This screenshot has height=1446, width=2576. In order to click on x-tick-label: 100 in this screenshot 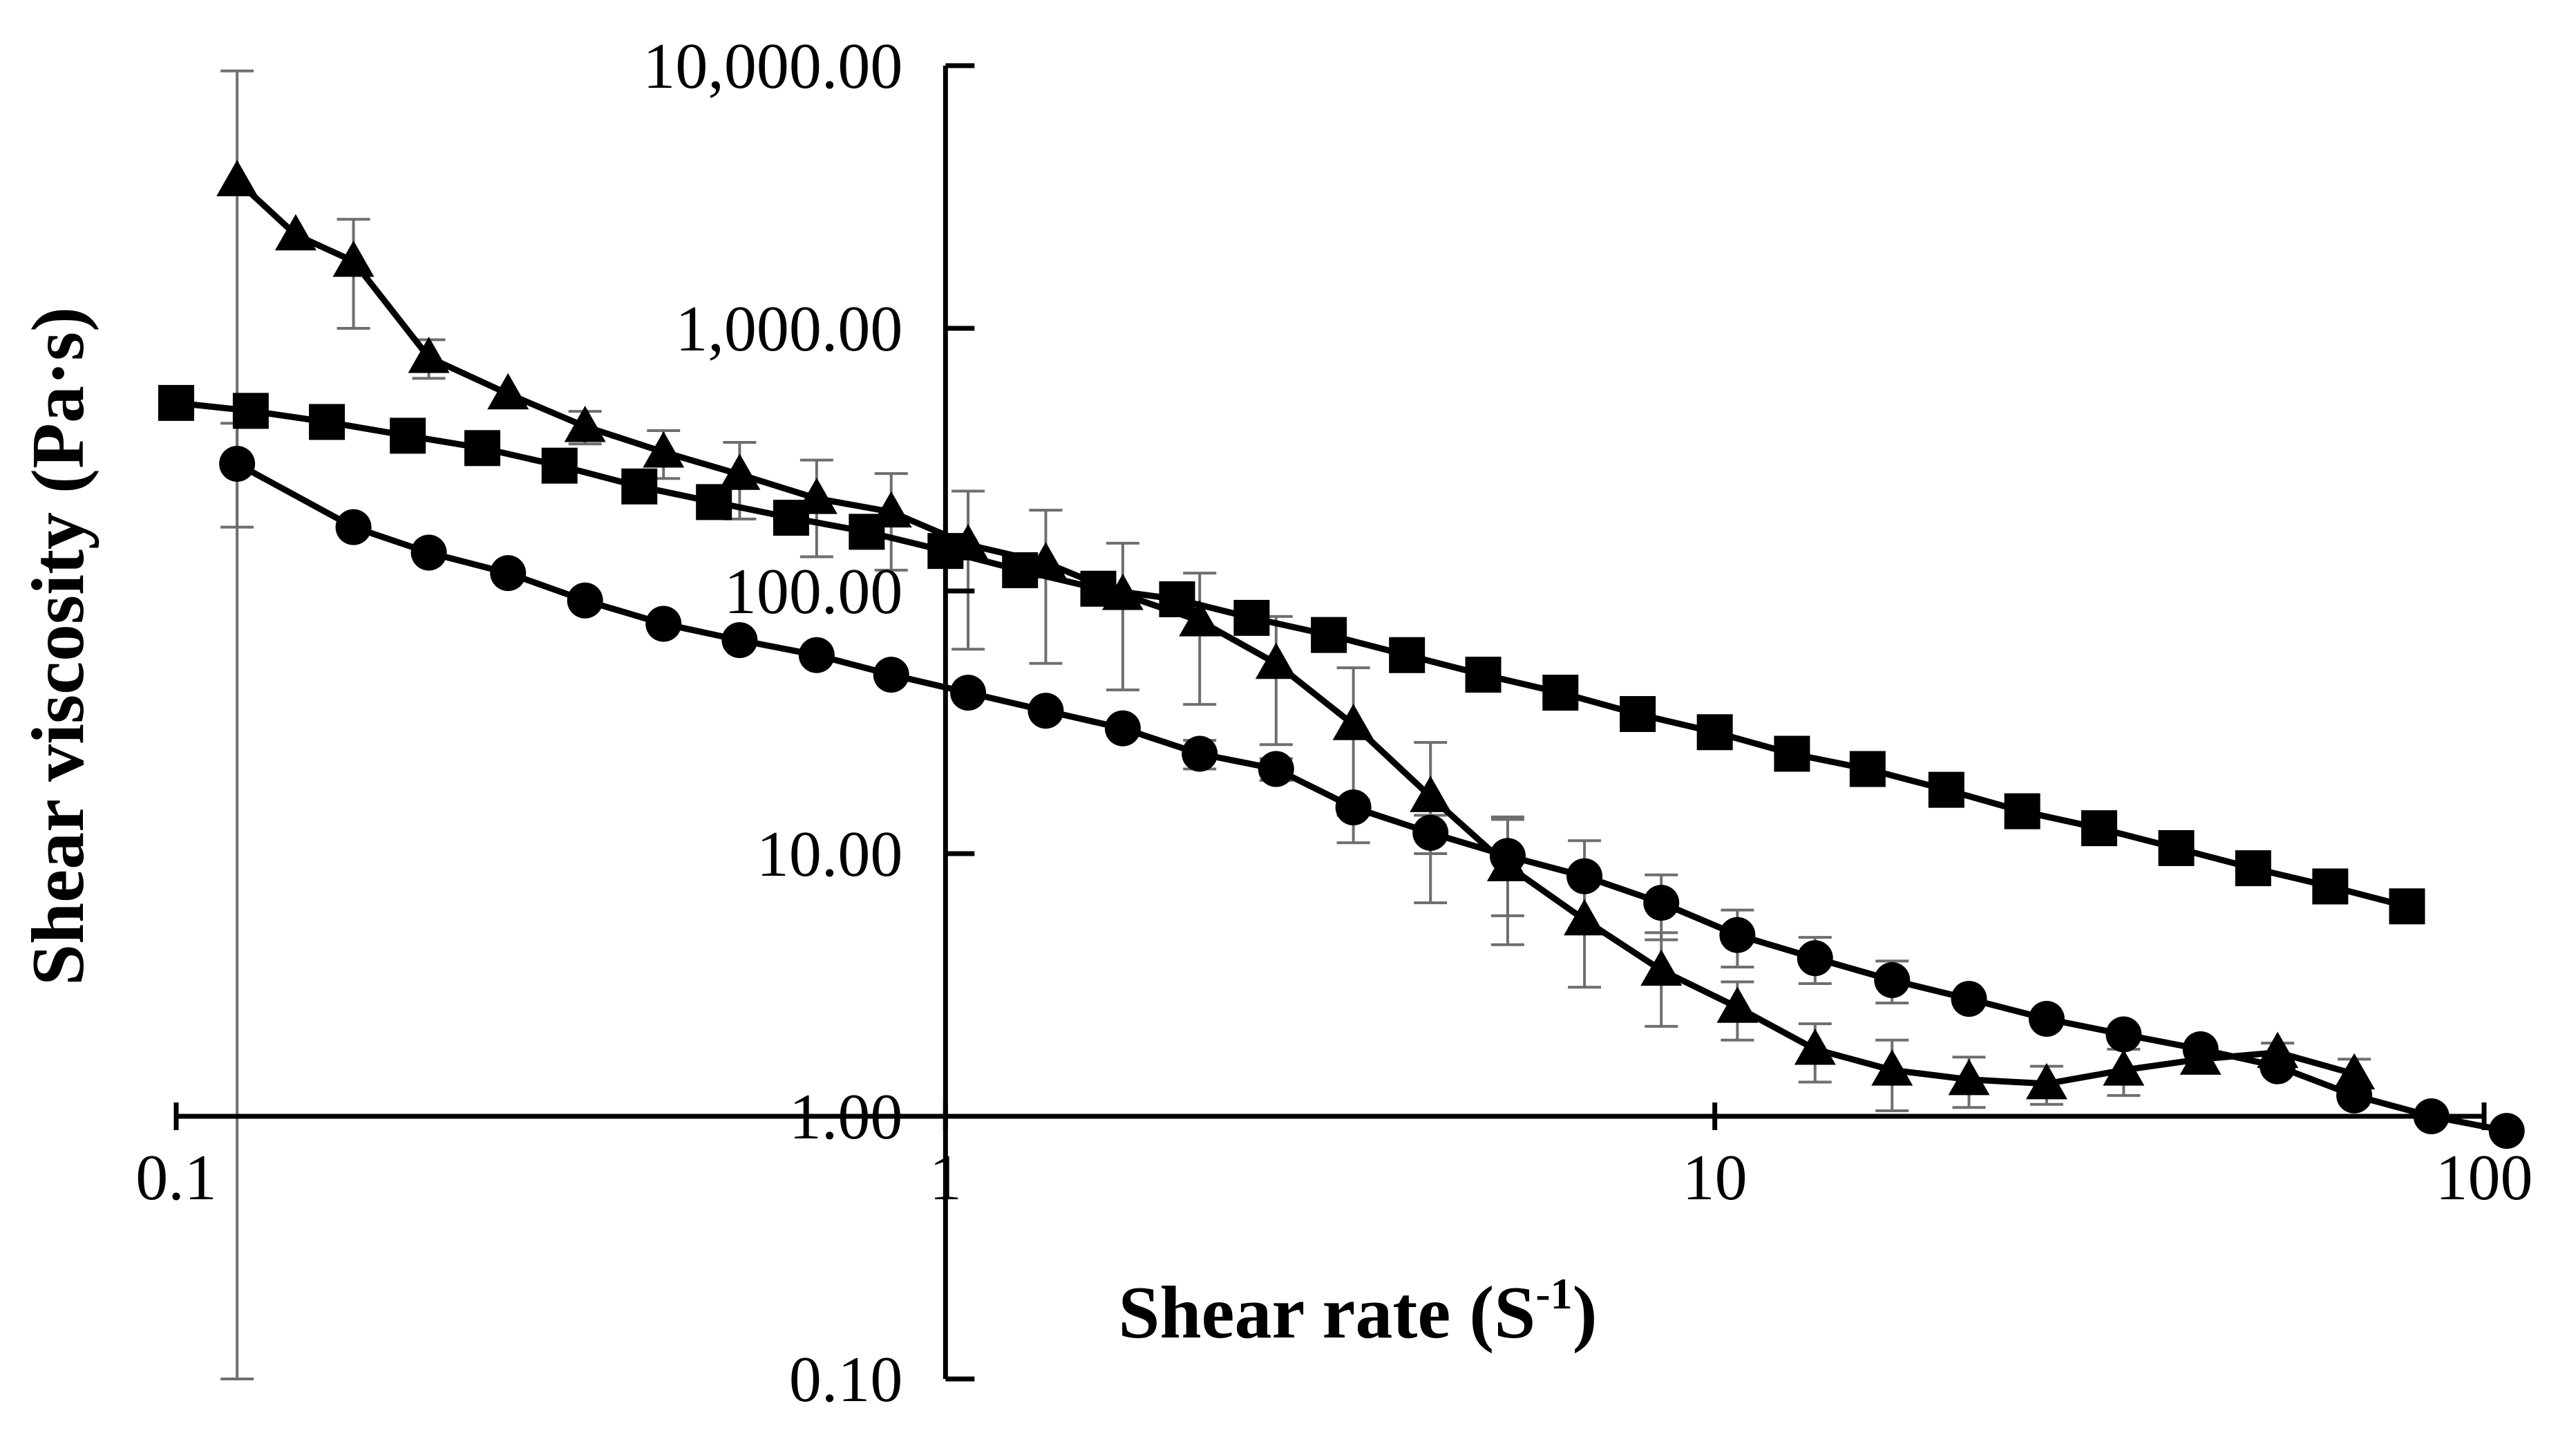, I will do `click(2484, 1178)`.